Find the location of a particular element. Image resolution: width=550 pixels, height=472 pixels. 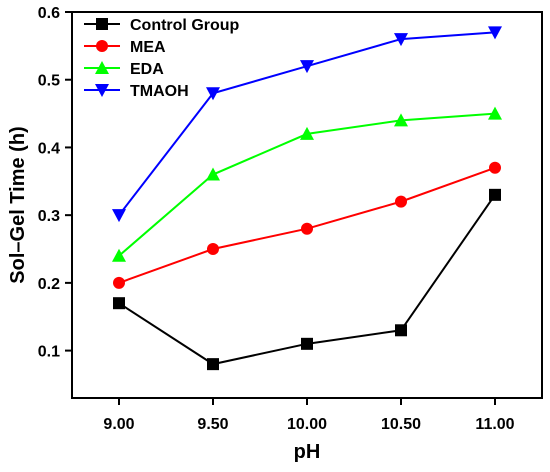

x-tick-label: 9.00 is located at coordinates (118, 424).